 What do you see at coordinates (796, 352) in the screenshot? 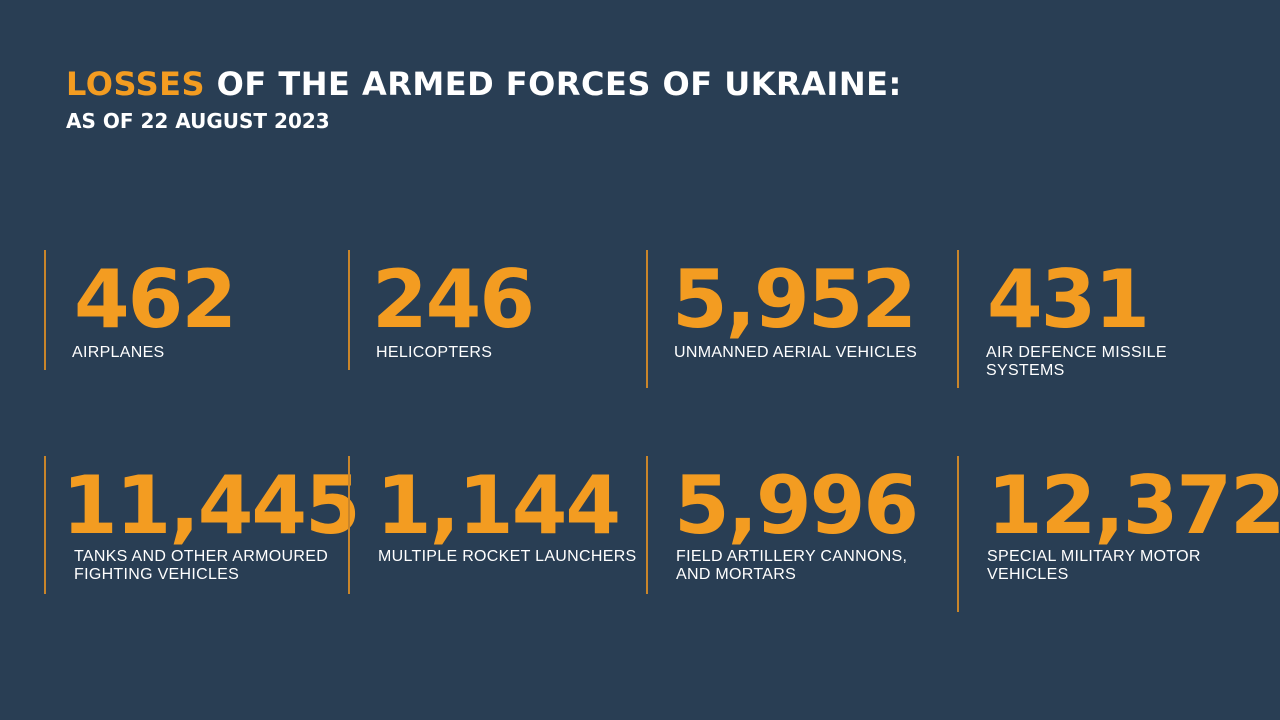
I see `stat-label: UNMANNED AERIAL VEHICLES` at bounding box center [796, 352].